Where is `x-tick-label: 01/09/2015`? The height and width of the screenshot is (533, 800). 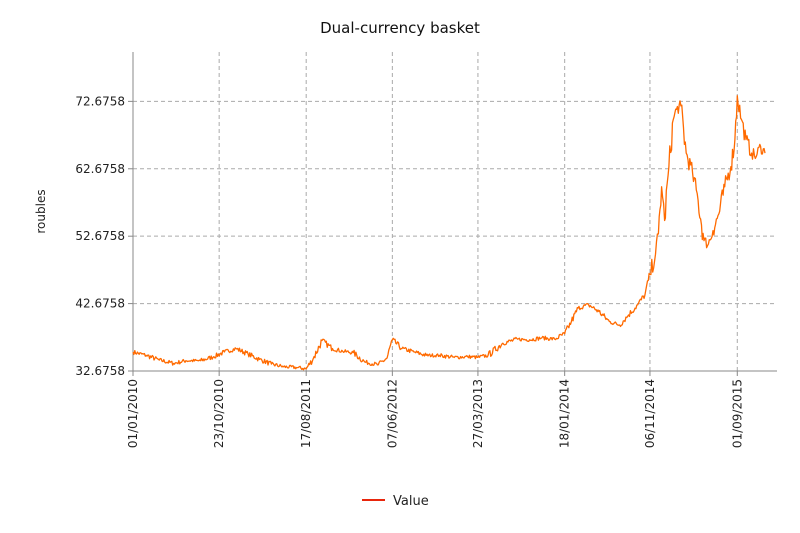 x-tick-label: 01/09/2015 is located at coordinates (737, 413).